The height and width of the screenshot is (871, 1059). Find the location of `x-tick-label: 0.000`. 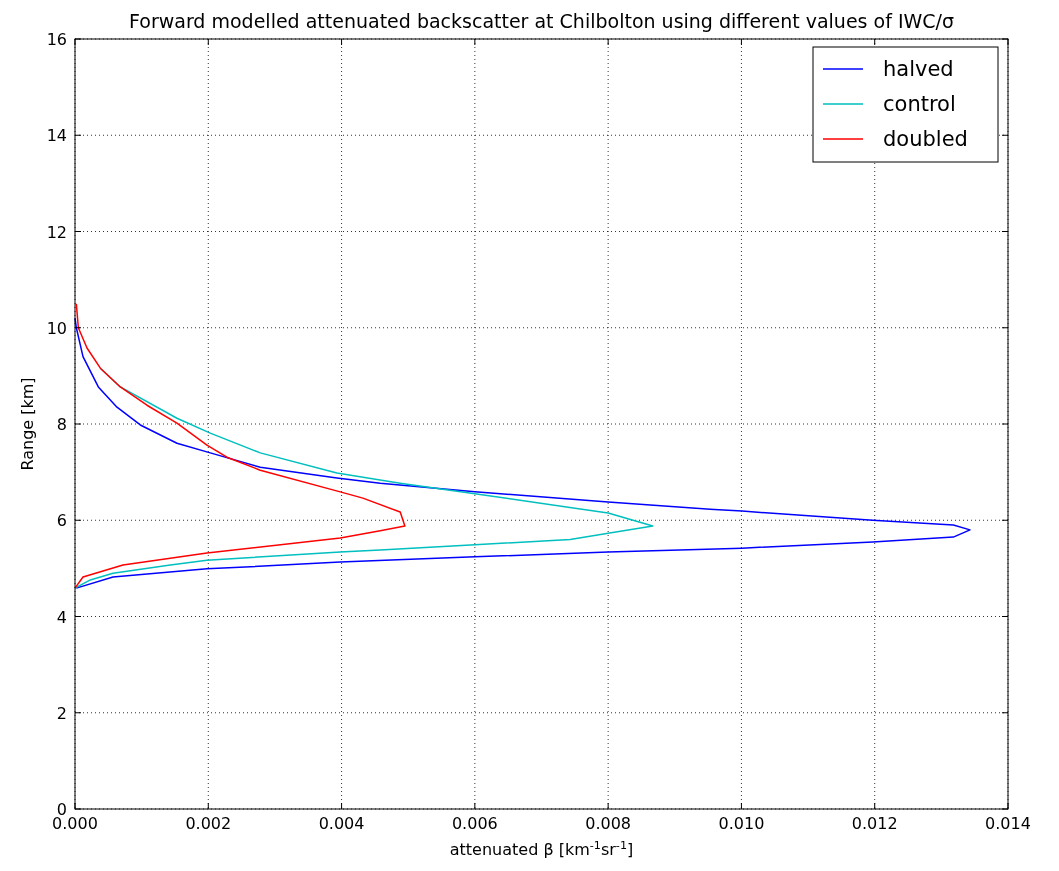

x-tick-label: 0.000 is located at coordinates (75, 823).